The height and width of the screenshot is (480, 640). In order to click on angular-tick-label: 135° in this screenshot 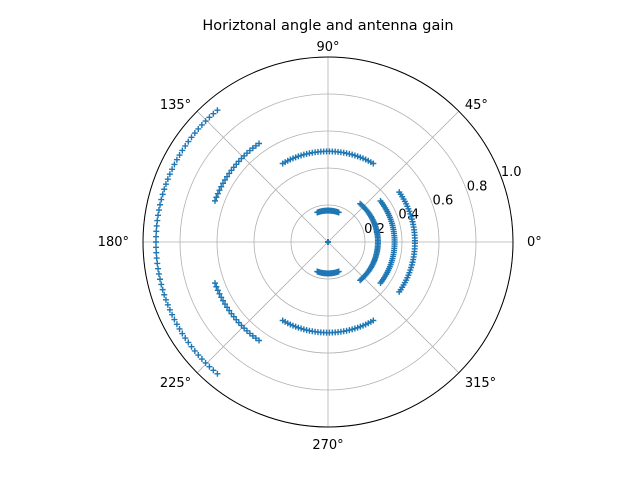, I will do `click(175, 105)`.